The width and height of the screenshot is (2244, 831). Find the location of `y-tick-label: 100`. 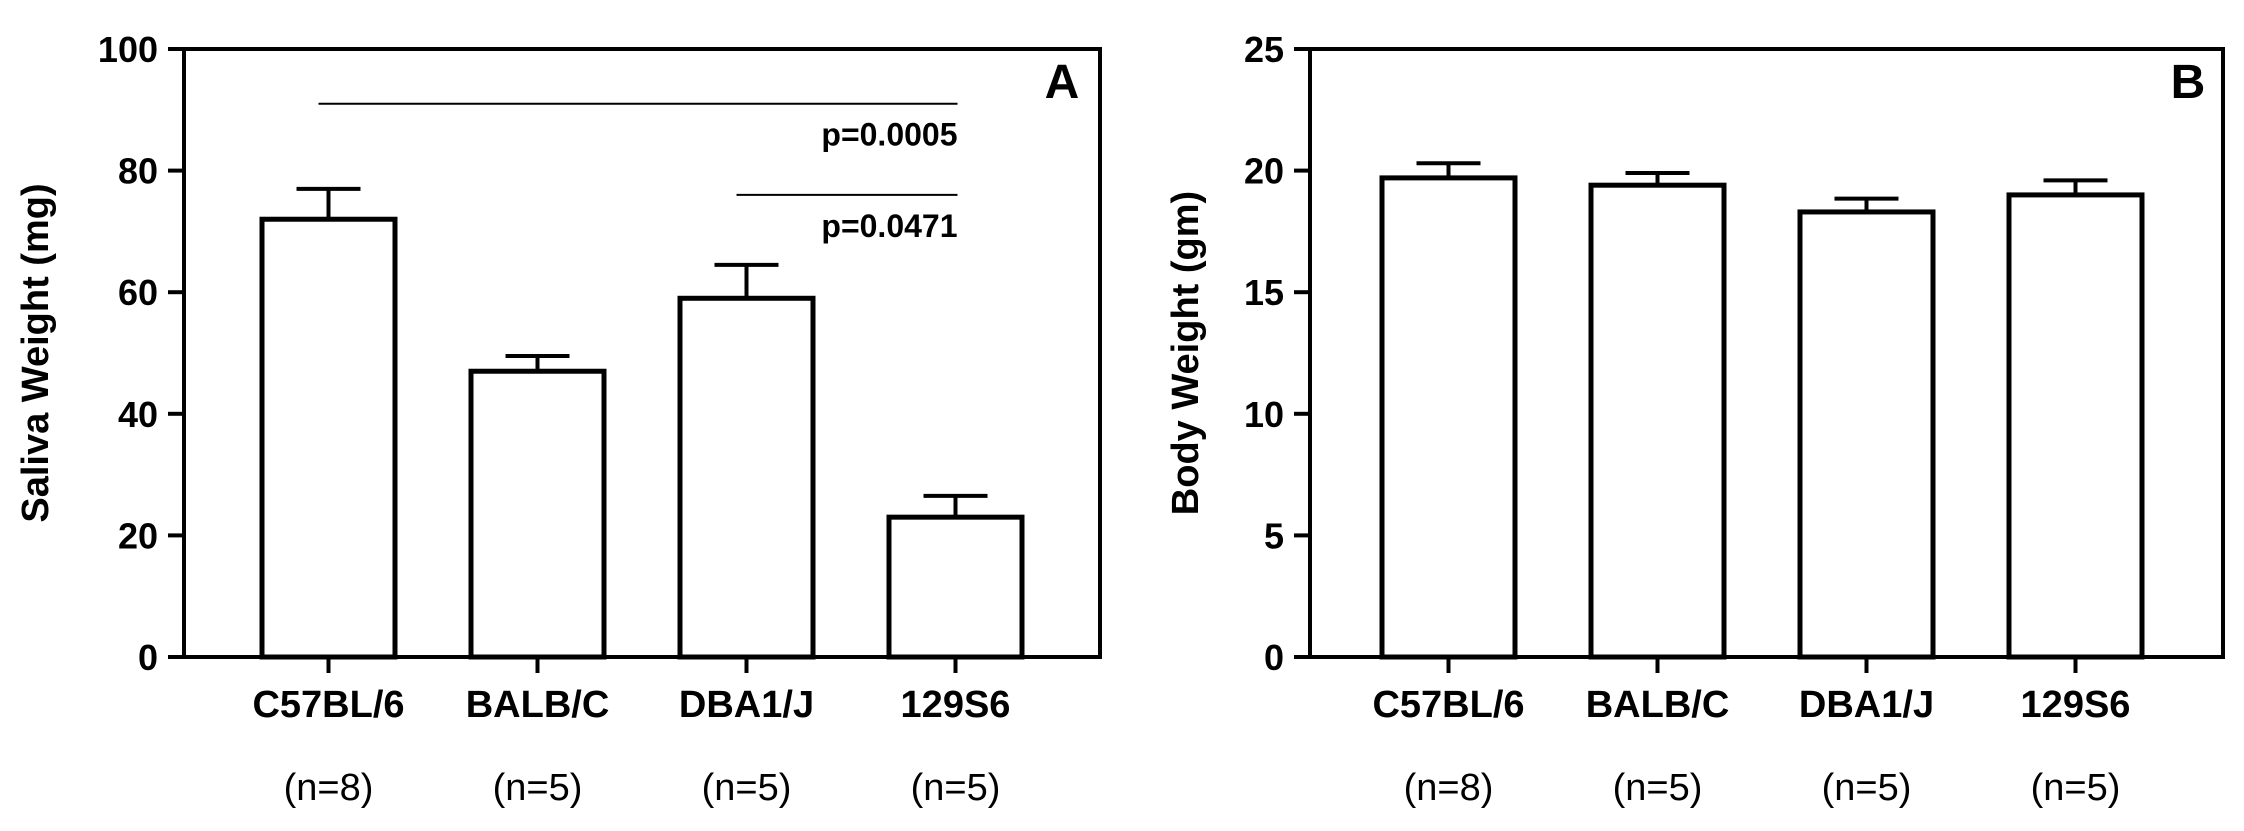

y-tick-label: 100 is located at coordinates (128, 49).